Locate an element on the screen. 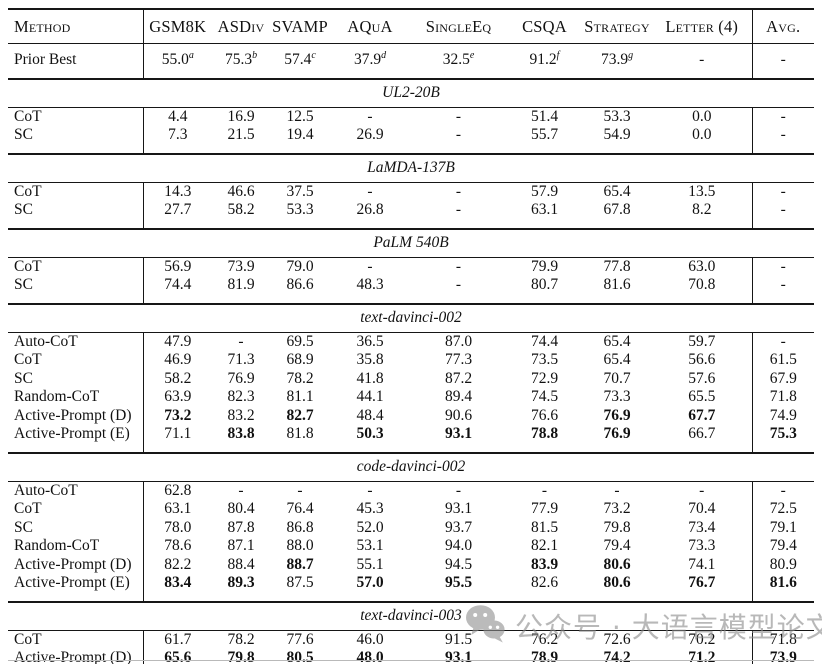  table-cell-strategy: 79.4 is located at coordinates (617, 545).